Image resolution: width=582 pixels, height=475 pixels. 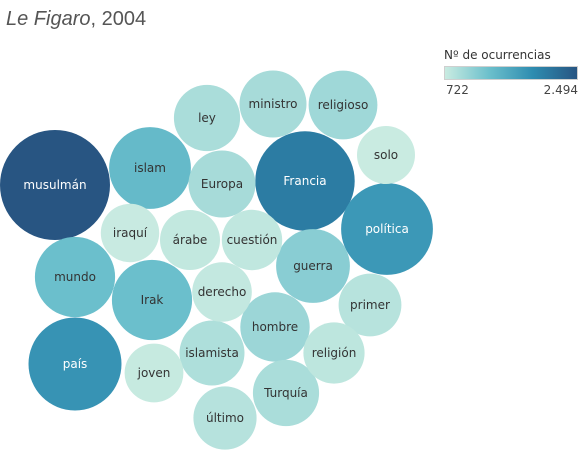 I want to click on bubble: islamista, so click(x=212, y=353).